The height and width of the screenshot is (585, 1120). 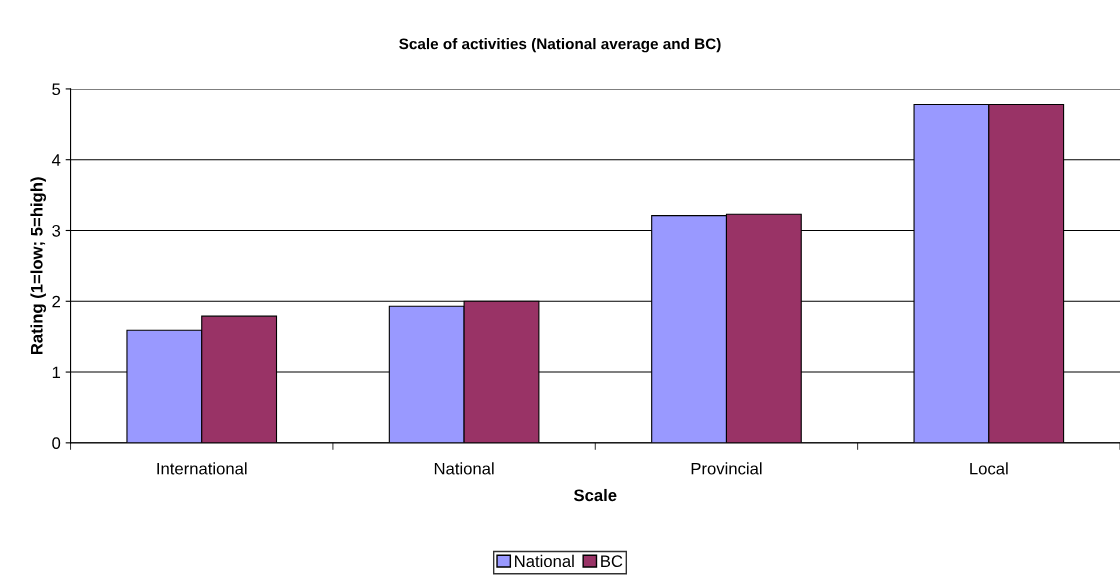 What do you see at coordinates (56, 89) in the screenshot?
I see `y-tick-label: 5` at bounding box center [56, 89].